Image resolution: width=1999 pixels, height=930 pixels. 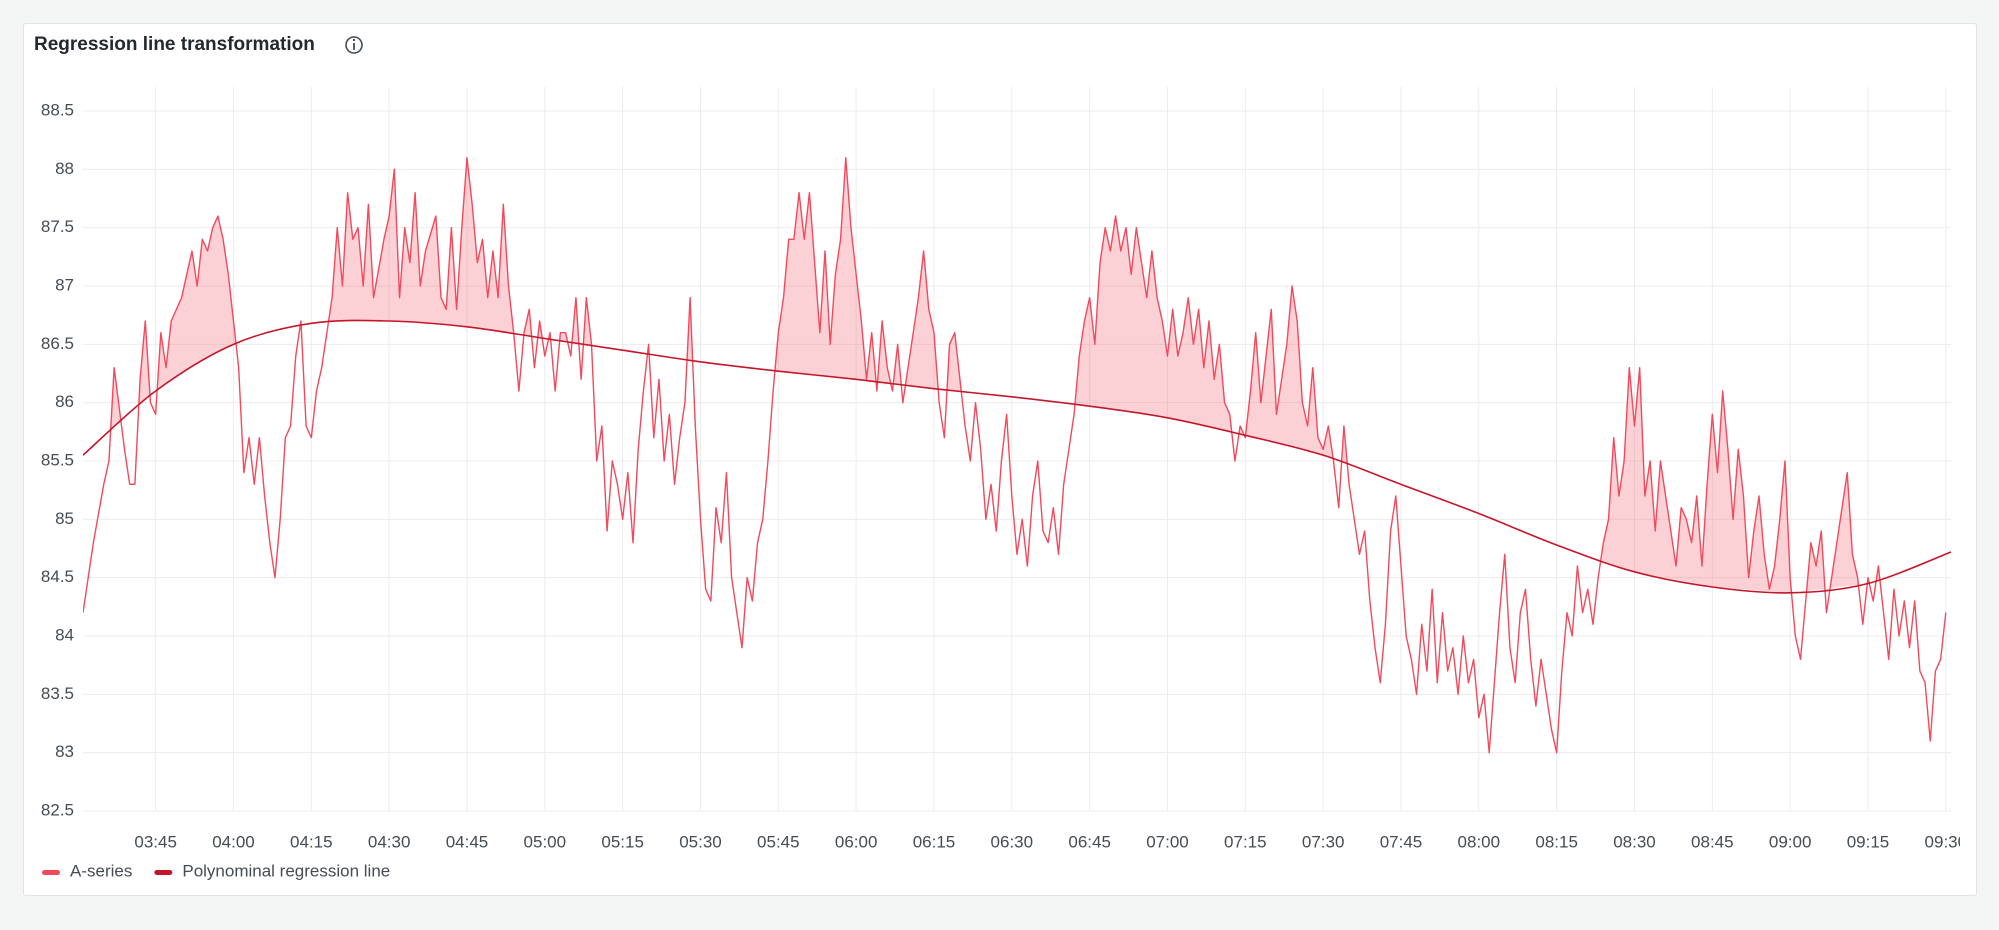 I want to click on x-tick-label: 05:15, so click(x=622, y=841).